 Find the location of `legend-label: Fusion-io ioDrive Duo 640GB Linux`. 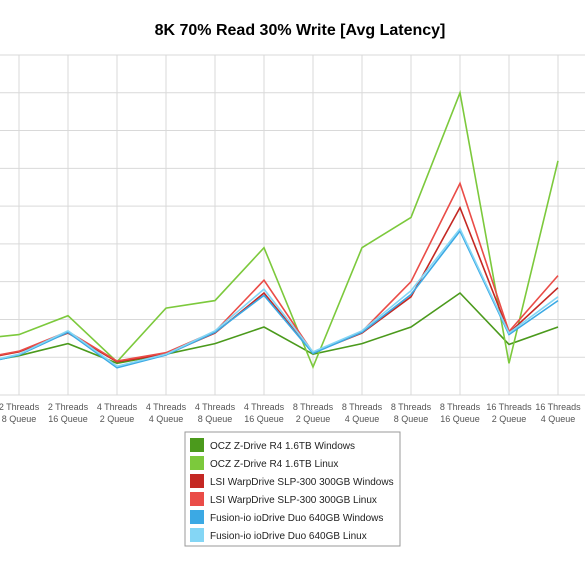

legend-label: Fusion-io ioDrive Duo 640GB Linux is located at coordinates (288, 536).